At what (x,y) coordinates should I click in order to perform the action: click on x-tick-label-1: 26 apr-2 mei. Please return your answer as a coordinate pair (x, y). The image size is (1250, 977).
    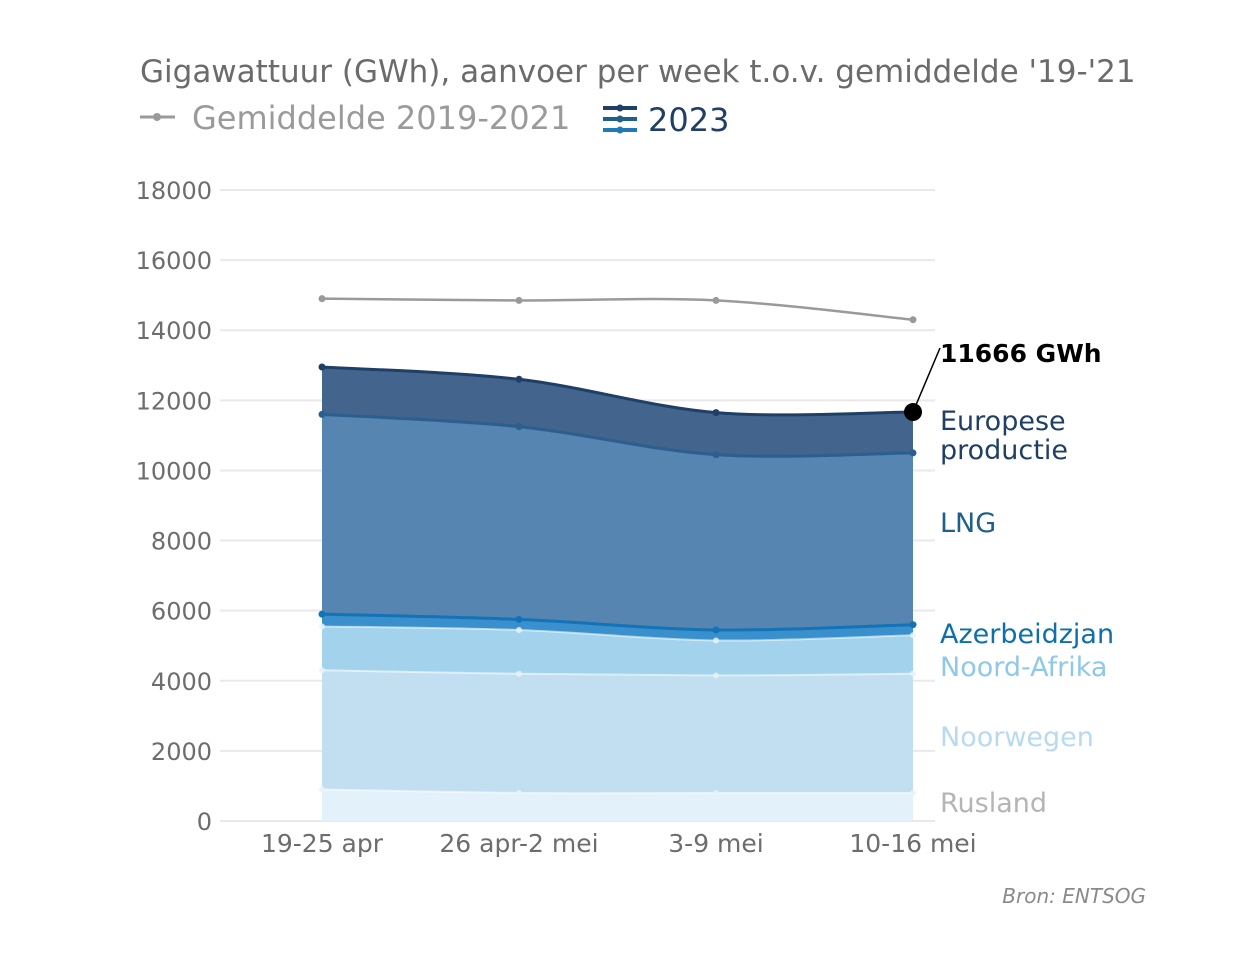
    Looking at the image, I should click on (518, 843).